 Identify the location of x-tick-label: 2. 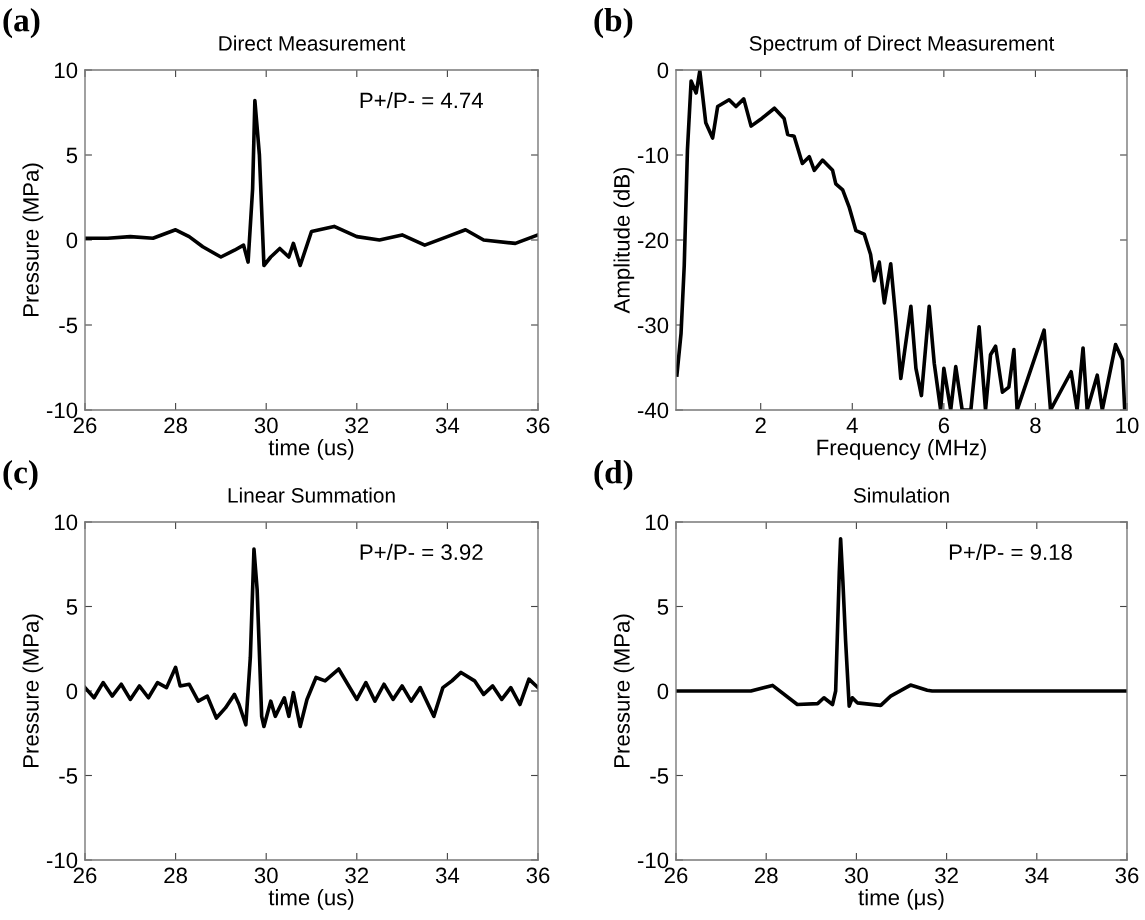
(760, 425).